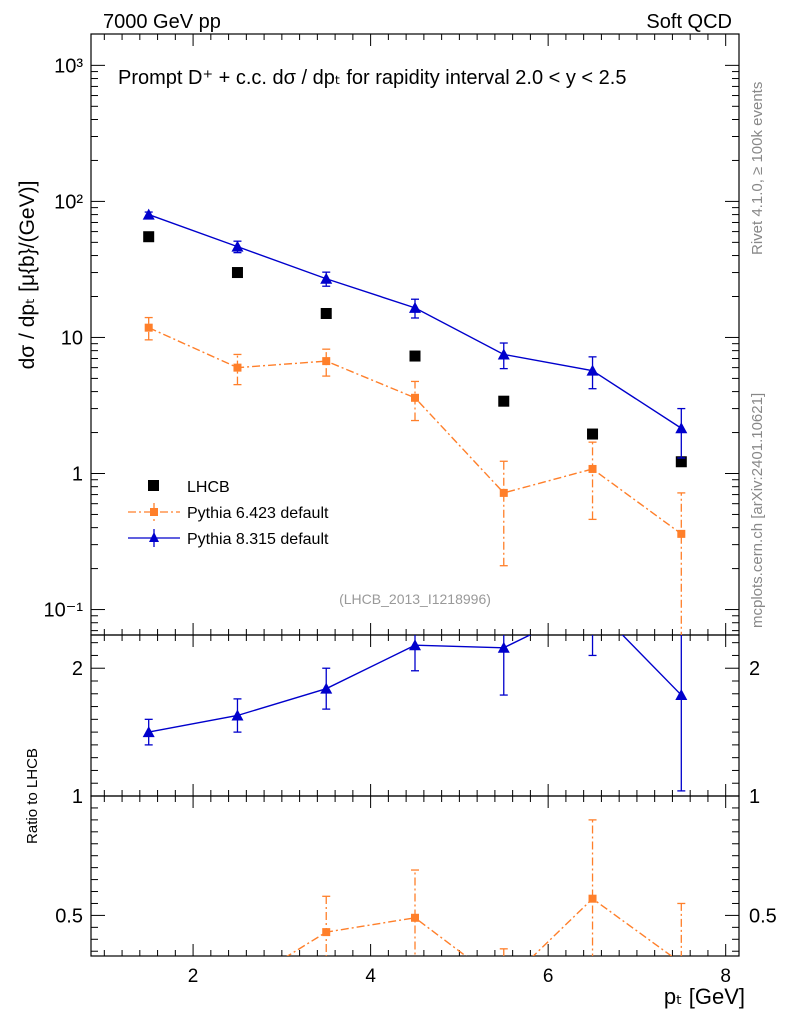 The image size is (786, 1024). I want to click on ratio-y-tick-label-right: 2, so click(754, 669).